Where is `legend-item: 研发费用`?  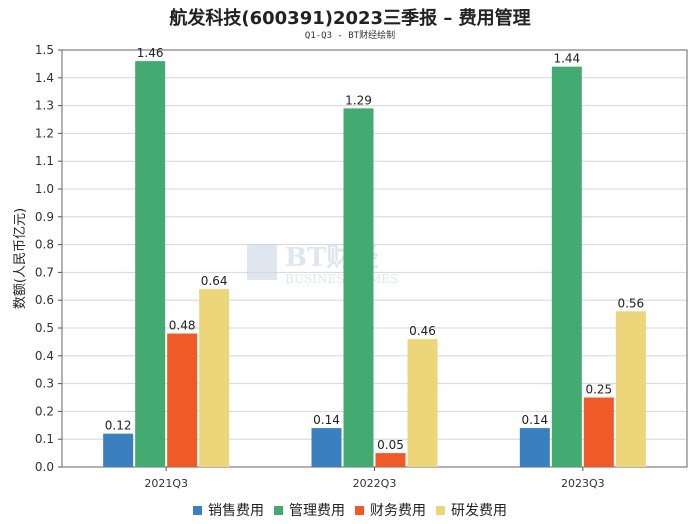
legend-item: 研发费用 is located at coordinates (471, 510).